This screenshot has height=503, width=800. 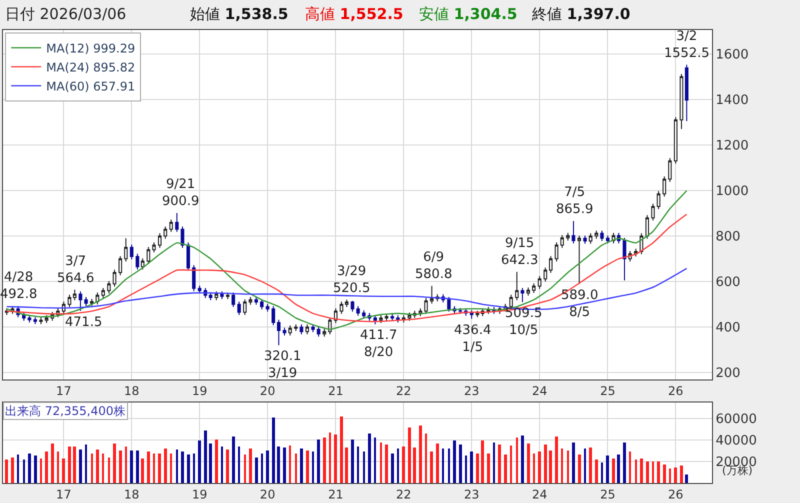 What do you see at coordinates (580, 14) in the screenshot?
I see `text: 終値 1,397.0` at bounding box center [580, 14].